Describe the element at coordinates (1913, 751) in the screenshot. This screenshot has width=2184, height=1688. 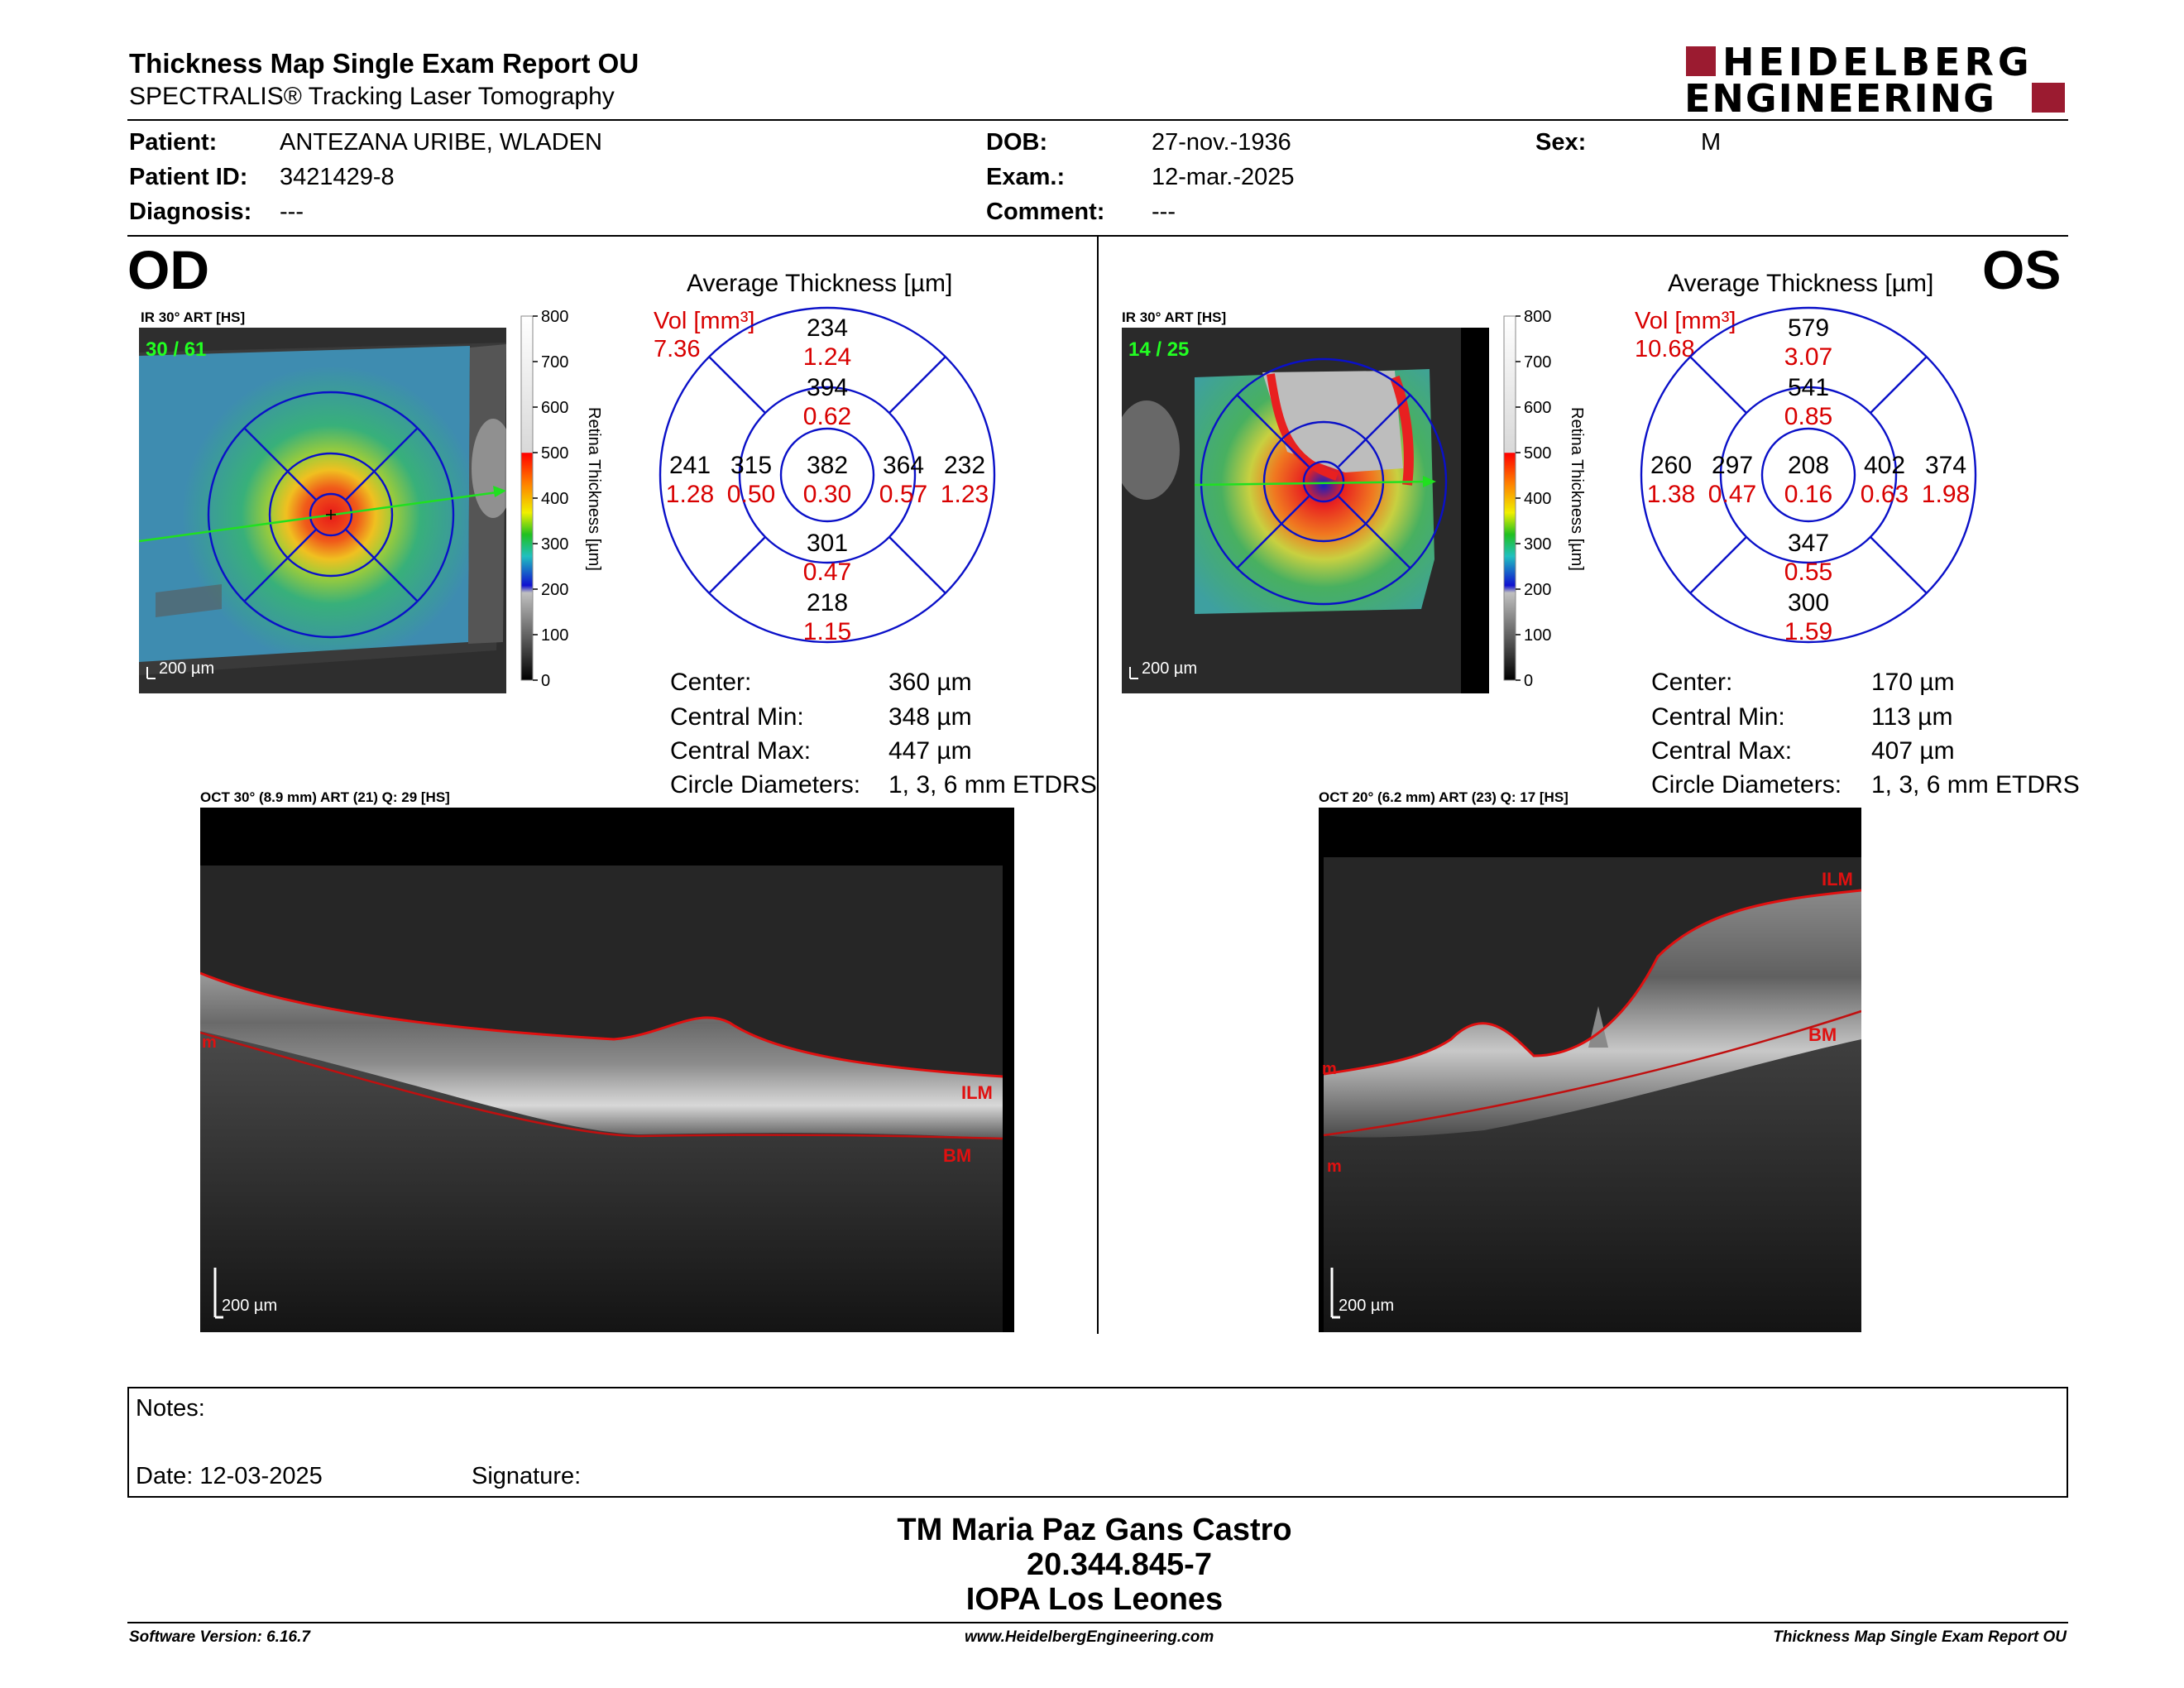
I see `os-central-max-value: 407 µm` at that location.